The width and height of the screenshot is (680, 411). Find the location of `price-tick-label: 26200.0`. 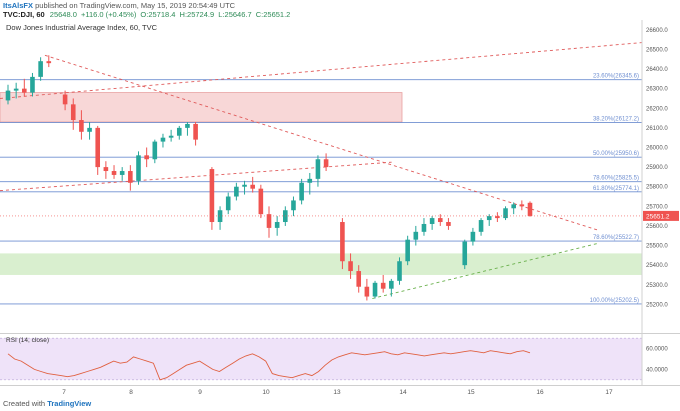

price-tick-label: 26200.0 is located at coordinates (657, 109).